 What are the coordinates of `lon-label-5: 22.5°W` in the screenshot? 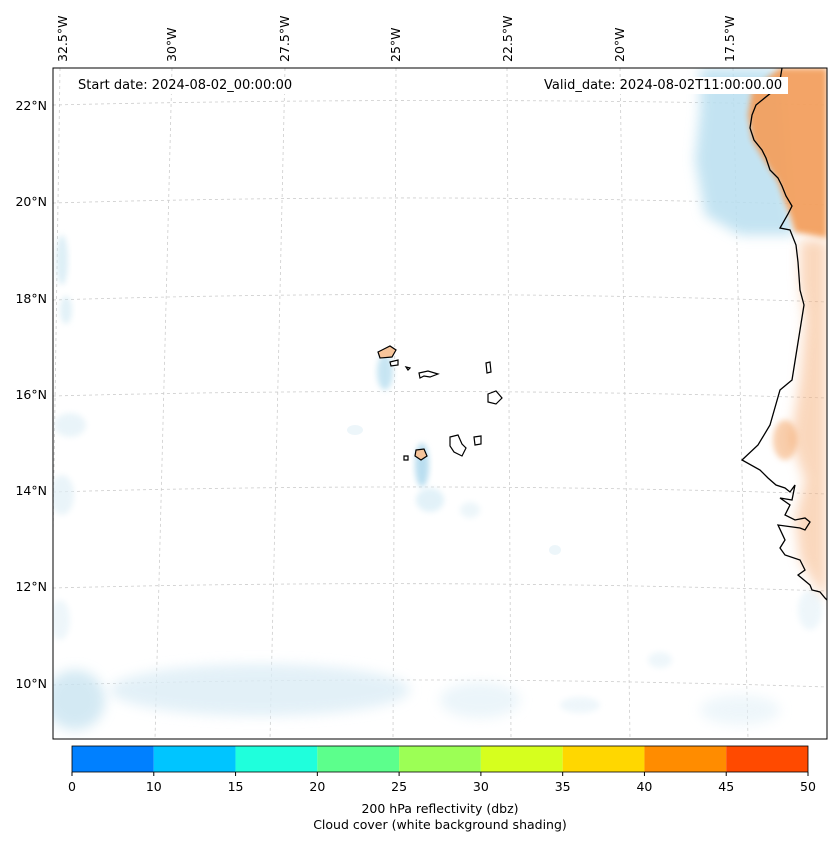 It's located at (507, 38).